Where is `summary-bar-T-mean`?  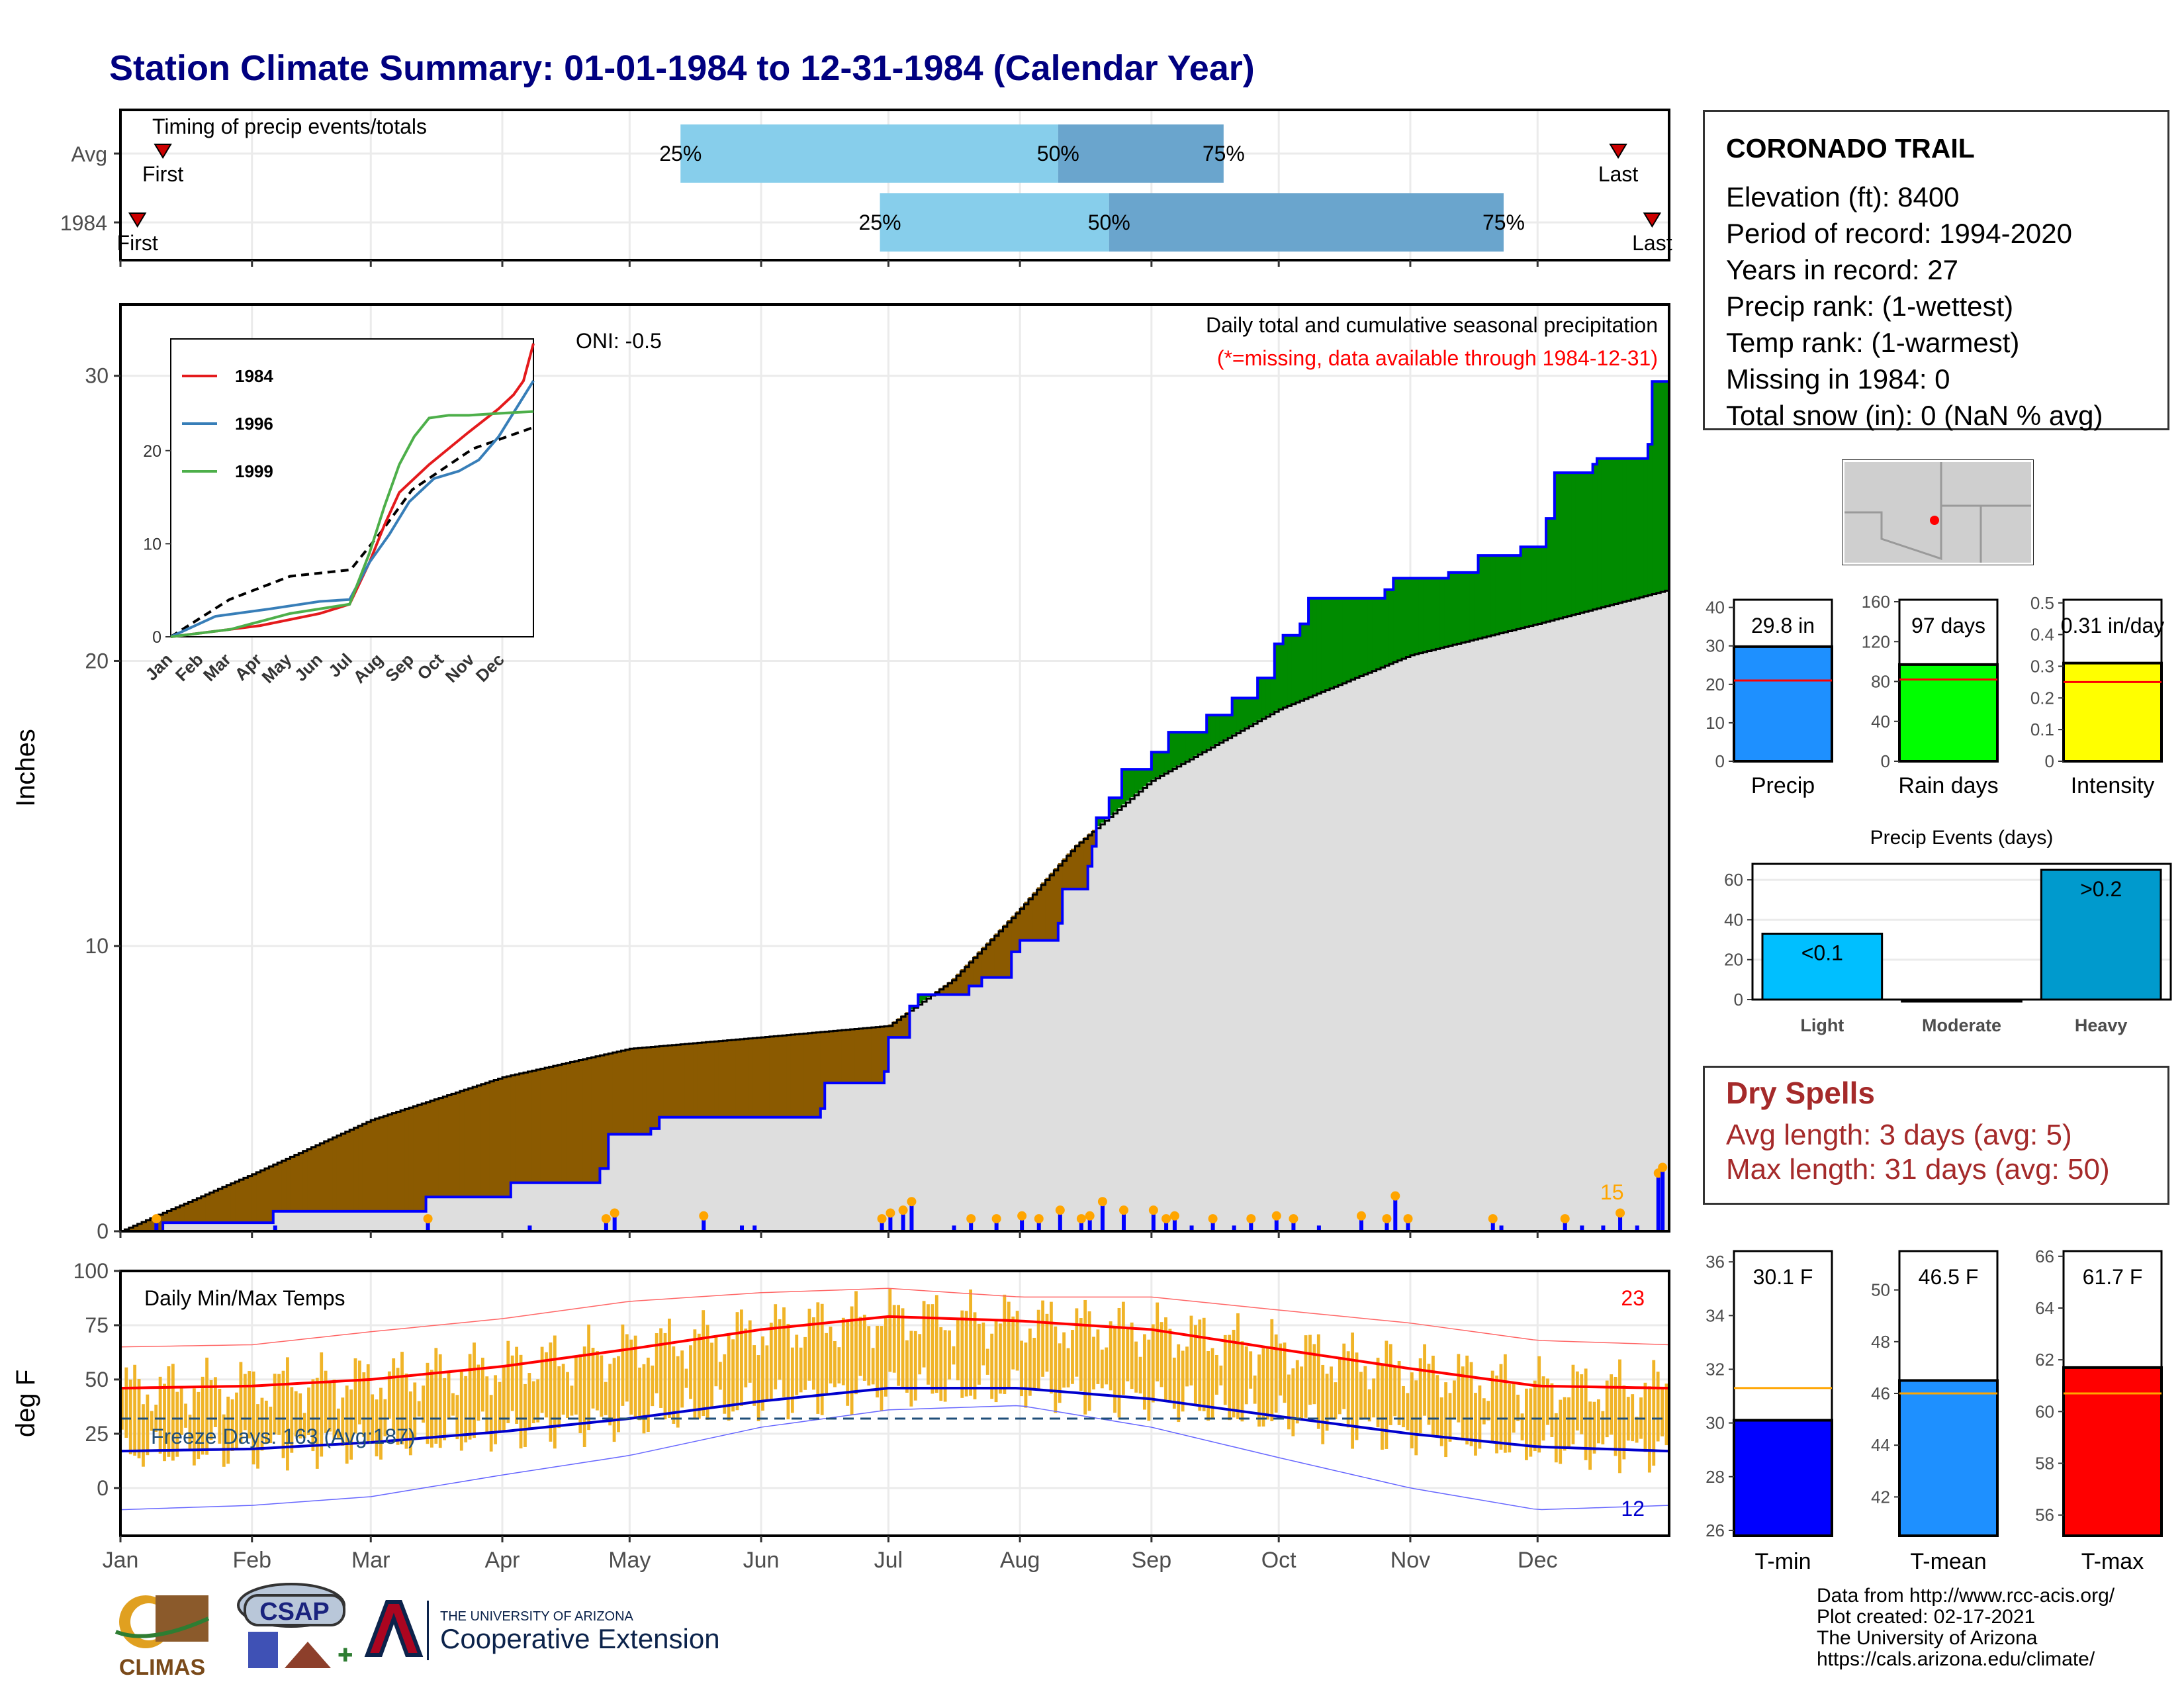
summary-bar-T-mean is located at coordinates (1948, 1458).